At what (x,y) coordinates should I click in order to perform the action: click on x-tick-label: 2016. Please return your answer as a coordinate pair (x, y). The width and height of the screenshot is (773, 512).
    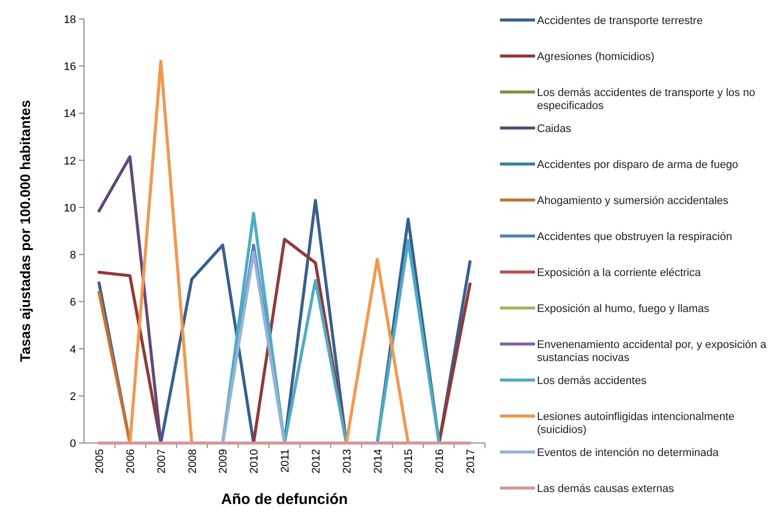
    Looking at the image, I should click on (440, 461).